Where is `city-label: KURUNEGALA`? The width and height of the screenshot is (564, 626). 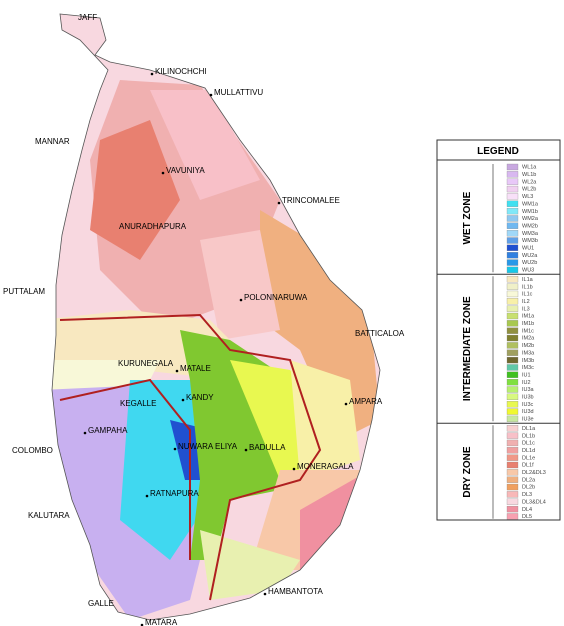 city-label: KURUNEGALA is located at coordinates (146, 363).